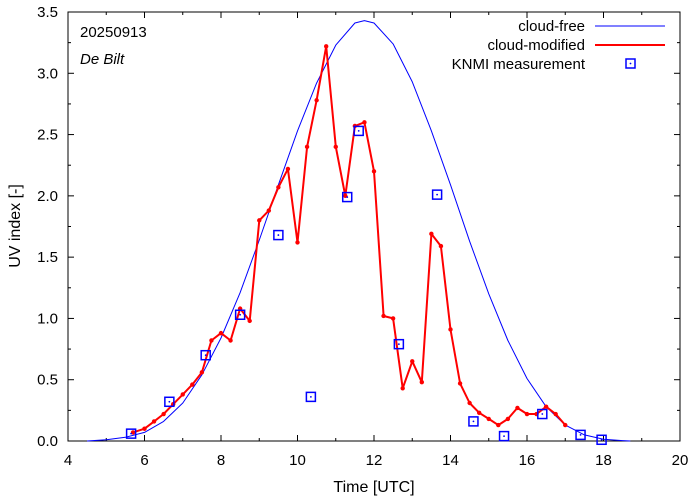  I want to click on legend-swatch-knmi-measurement, so click(630, 63).